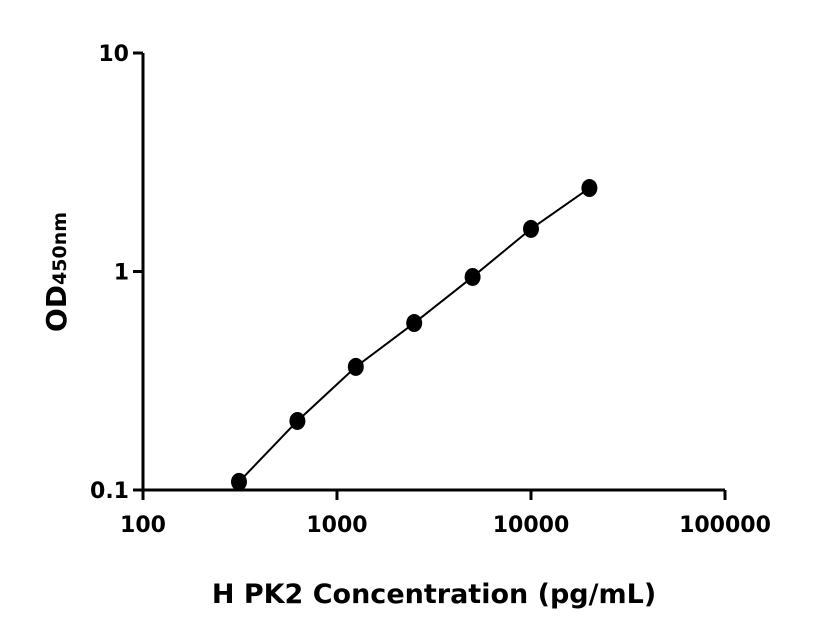 Image resolution: width=816 pixels, height=640 pixels. What do you see at coordinates (434, 594) in the screenshot?
I see `x-axis-label: H PK2 Concentration (pg/mL)` at bounding box center [434, 594].